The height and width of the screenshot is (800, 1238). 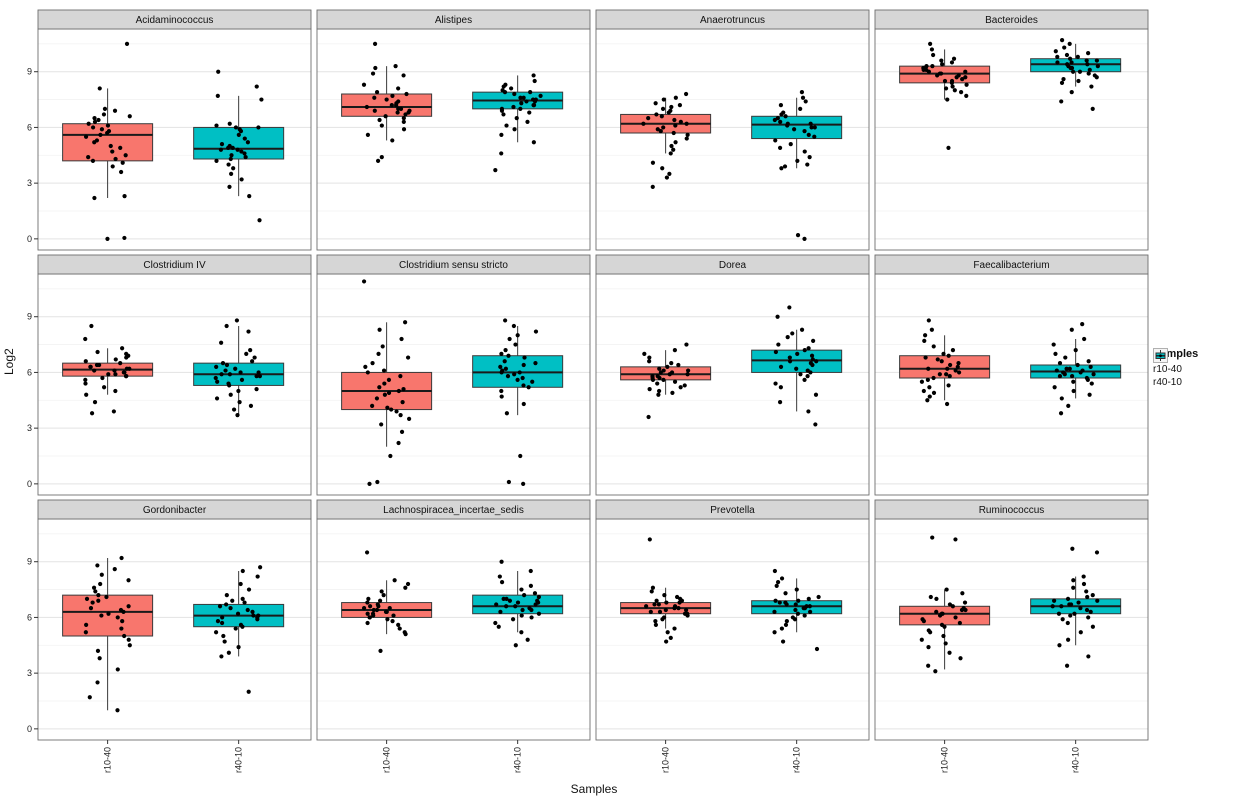 I want to click on facet-Anaerotruncus: Anaerotruncus, so click(x=732, y=130).